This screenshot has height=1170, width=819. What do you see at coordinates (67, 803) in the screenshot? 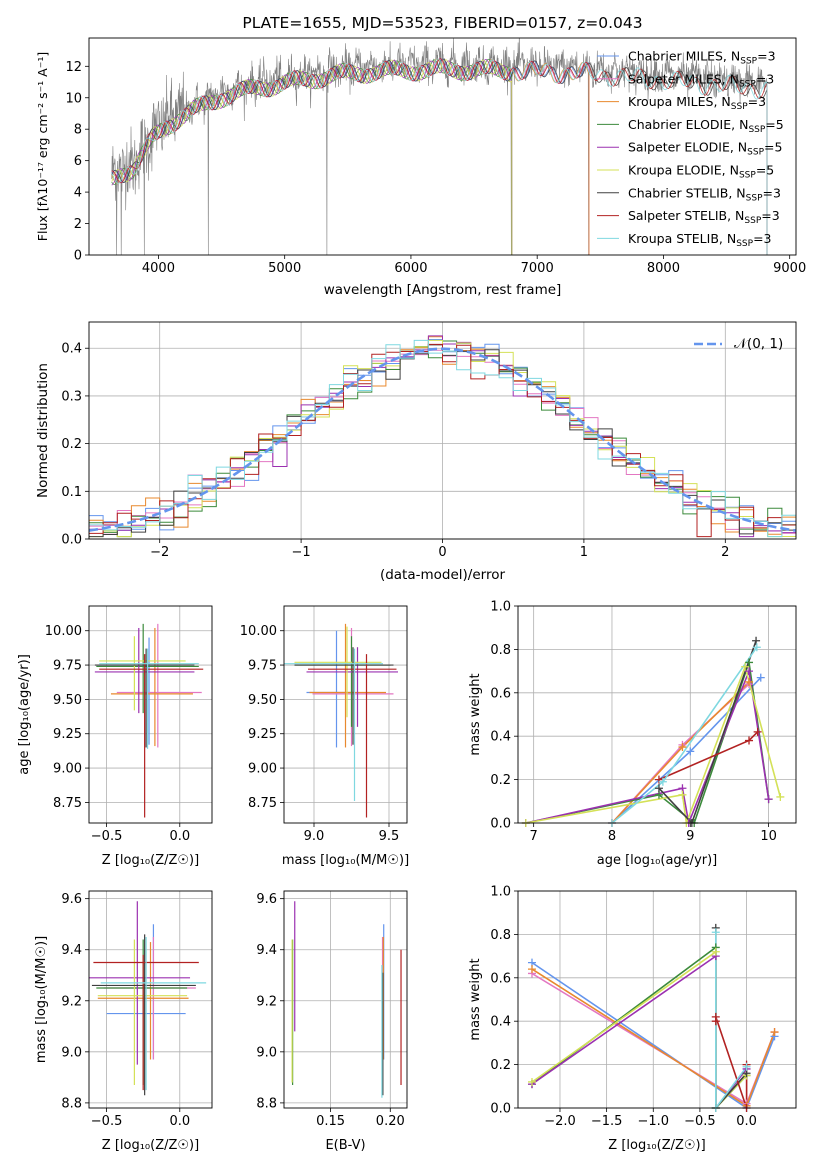
I see `age-vs-z-ytick-label-0: 8.75` at bounding box center [67, 803].